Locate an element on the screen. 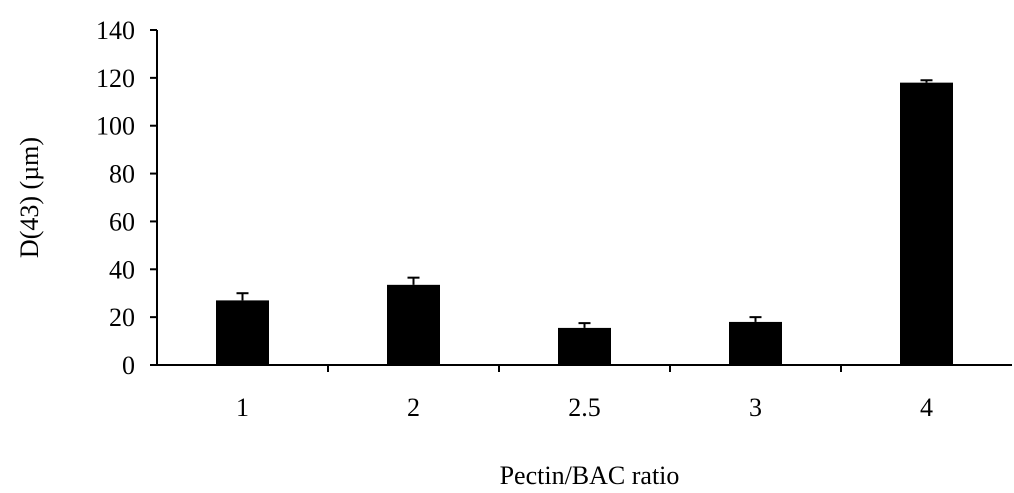 Image resolution: width=1014 pixels, height=493 pixels. y-tick-label: 120 is located at coordinates (115, 78).